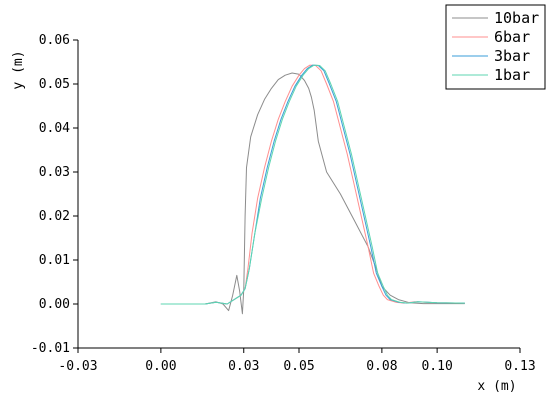  What do you see at coordinates (298, 366) in the screenshot?
I see `x-tick-label: 0.05` at bounding box center [298, 366].